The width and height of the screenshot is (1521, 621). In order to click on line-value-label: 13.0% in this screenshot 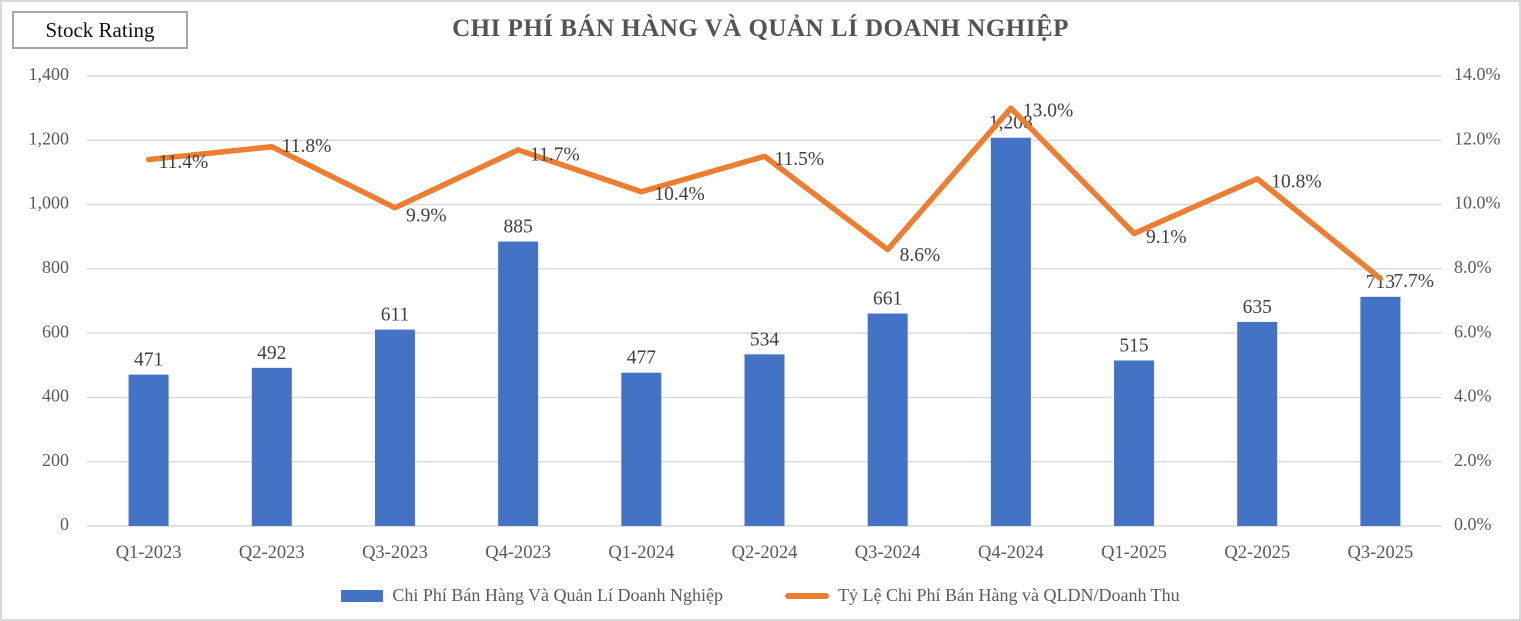, I will do `click(1048, 111)`.